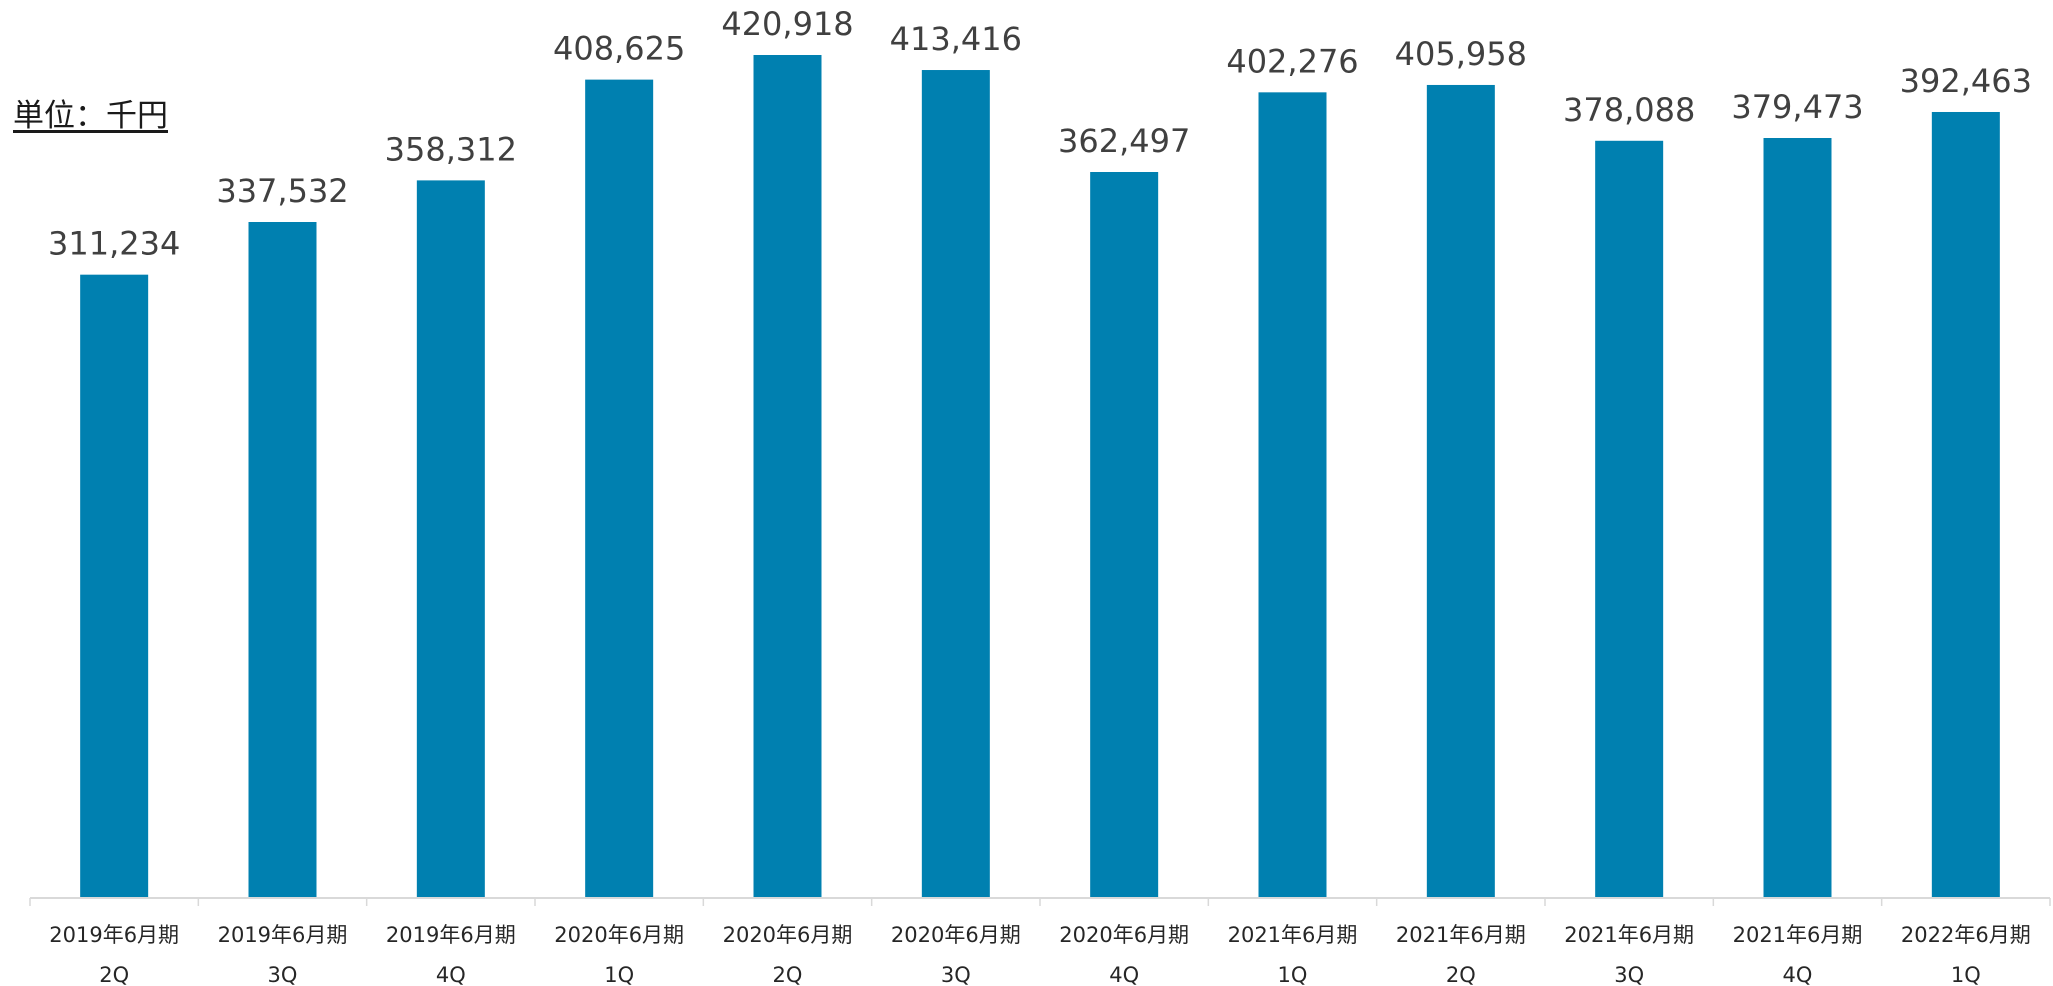 This screenshot has height=986, width=2053. I want to click on data-label: 408,625, so click(619, 49).